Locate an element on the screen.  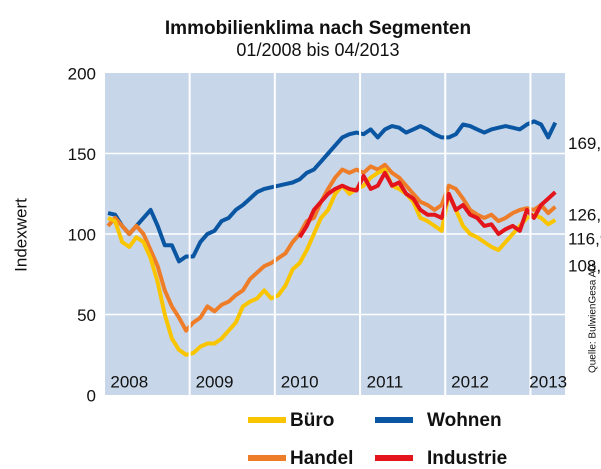
legend-label: Industrie is located at coordinates (467, 458).